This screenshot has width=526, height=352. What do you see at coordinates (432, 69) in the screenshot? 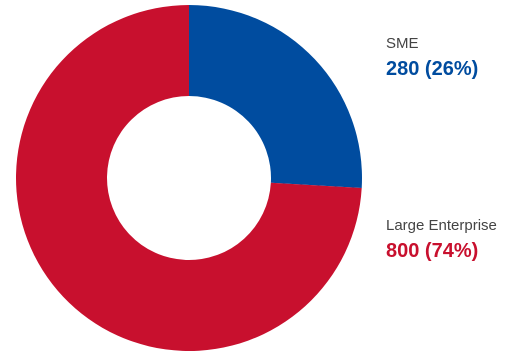
I see `legend-value-sme: 280 (26%)` at bounding box center [432, 69].